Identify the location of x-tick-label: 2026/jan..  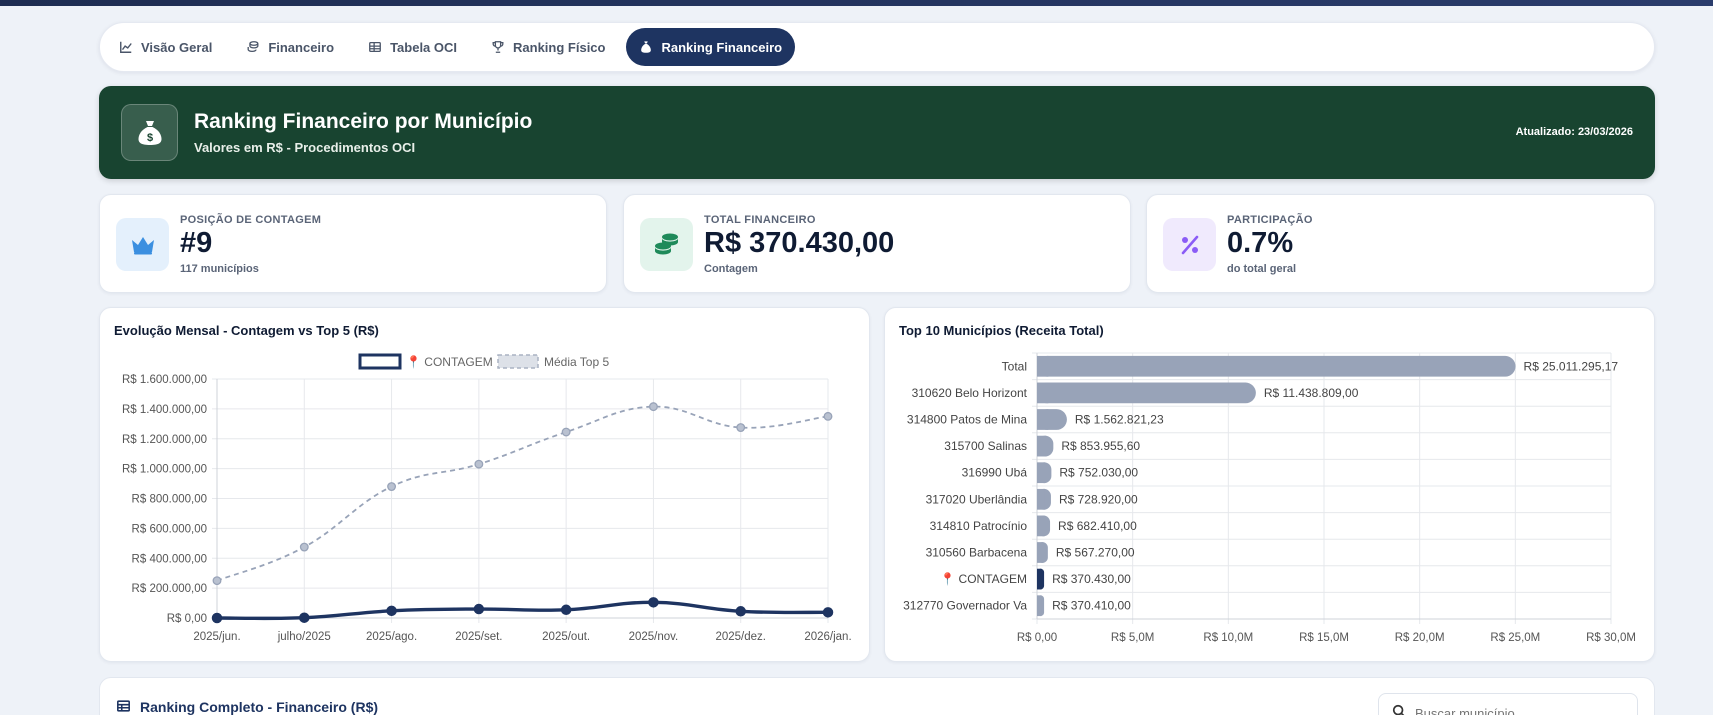
(827, 637).